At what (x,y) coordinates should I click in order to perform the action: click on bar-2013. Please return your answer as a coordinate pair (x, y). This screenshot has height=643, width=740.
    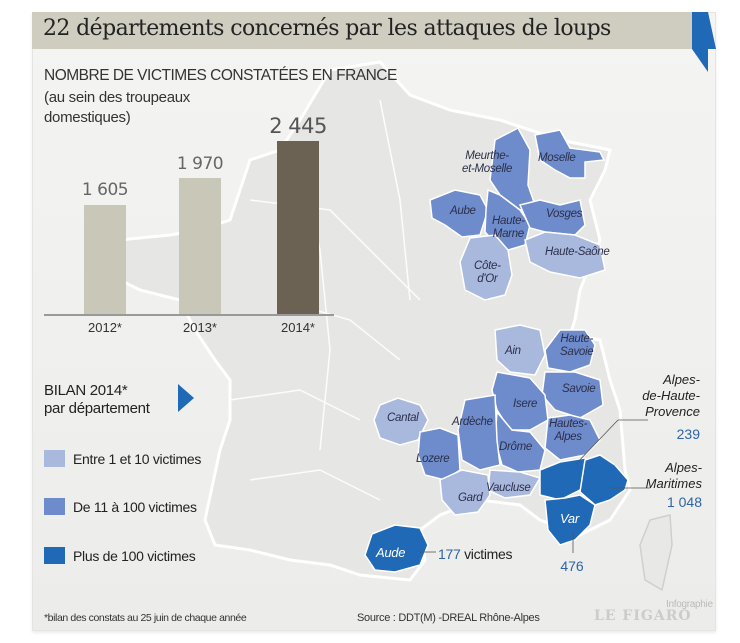
    Looking at the image, I should click on (200, 246).